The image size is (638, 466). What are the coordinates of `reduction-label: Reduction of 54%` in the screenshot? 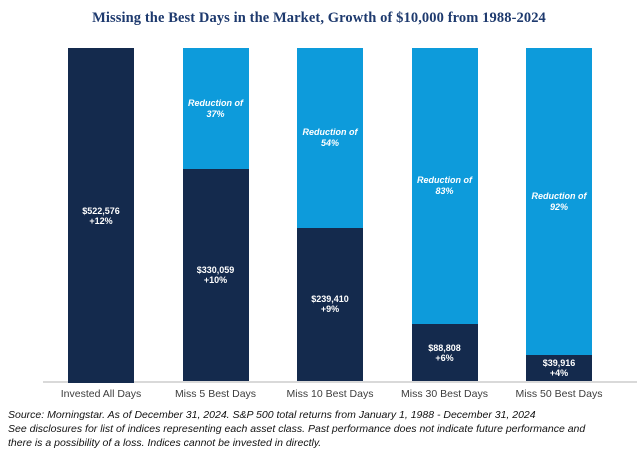 It's located at (330, 138).